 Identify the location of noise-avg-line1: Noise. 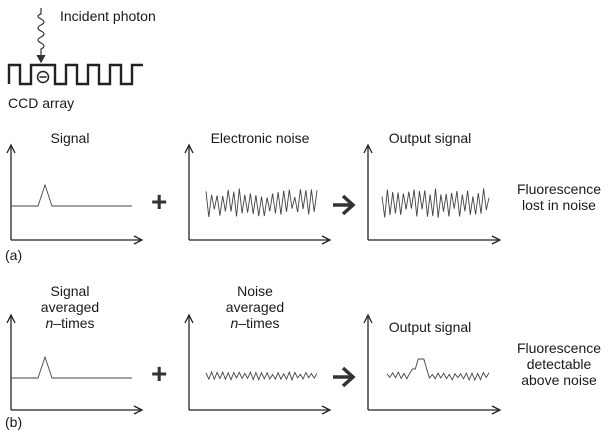
(255, 291).